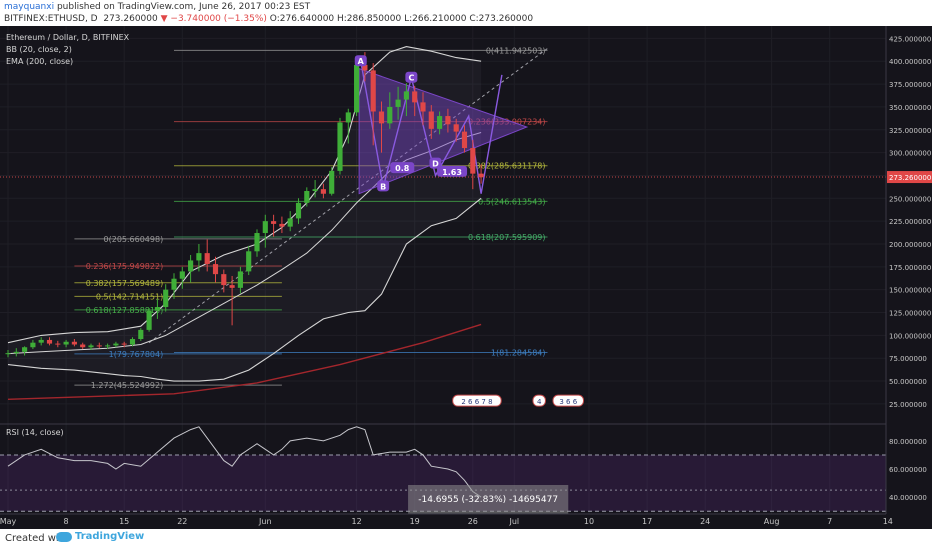 This screenshot has width=932, height=550. What do you see at coordinates (29, 7) in the screenshot?
I see `author-link: mayquanxi` at bounding box center [29, 7].